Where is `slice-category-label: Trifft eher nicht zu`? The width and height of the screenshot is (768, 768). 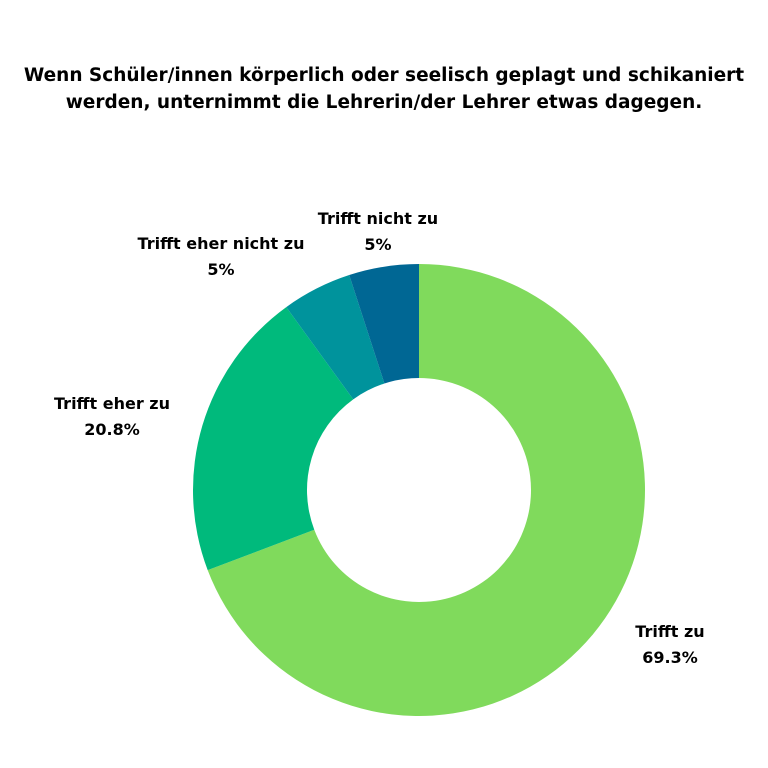
slice-category-label: Trifft eher nicht zu is located at coordinates (221, 243).